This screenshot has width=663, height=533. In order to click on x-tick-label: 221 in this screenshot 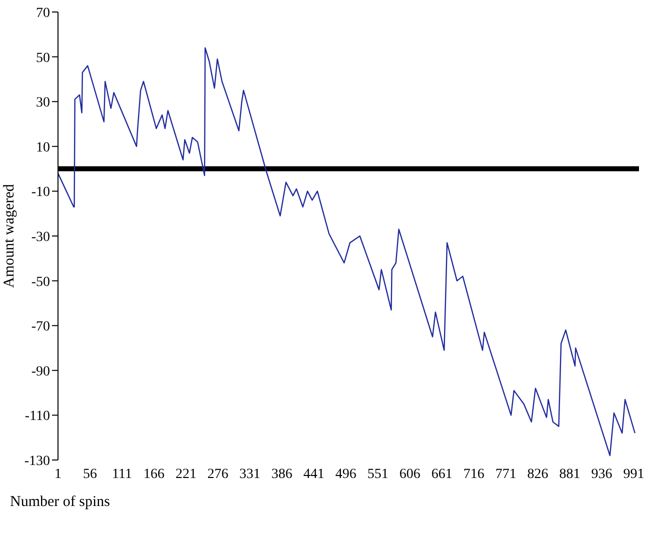, I will do `click(185, 474)`.